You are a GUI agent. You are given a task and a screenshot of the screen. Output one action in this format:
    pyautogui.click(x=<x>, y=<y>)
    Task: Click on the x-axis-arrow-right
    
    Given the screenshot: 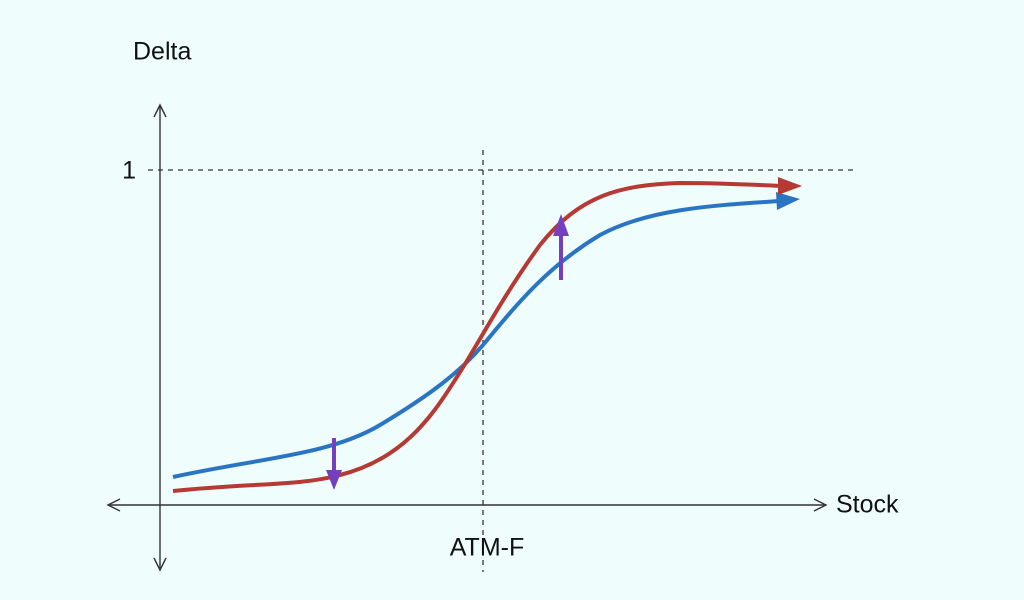 What is the action you would take?
    pyautogui.click(x=820, y=505)
    